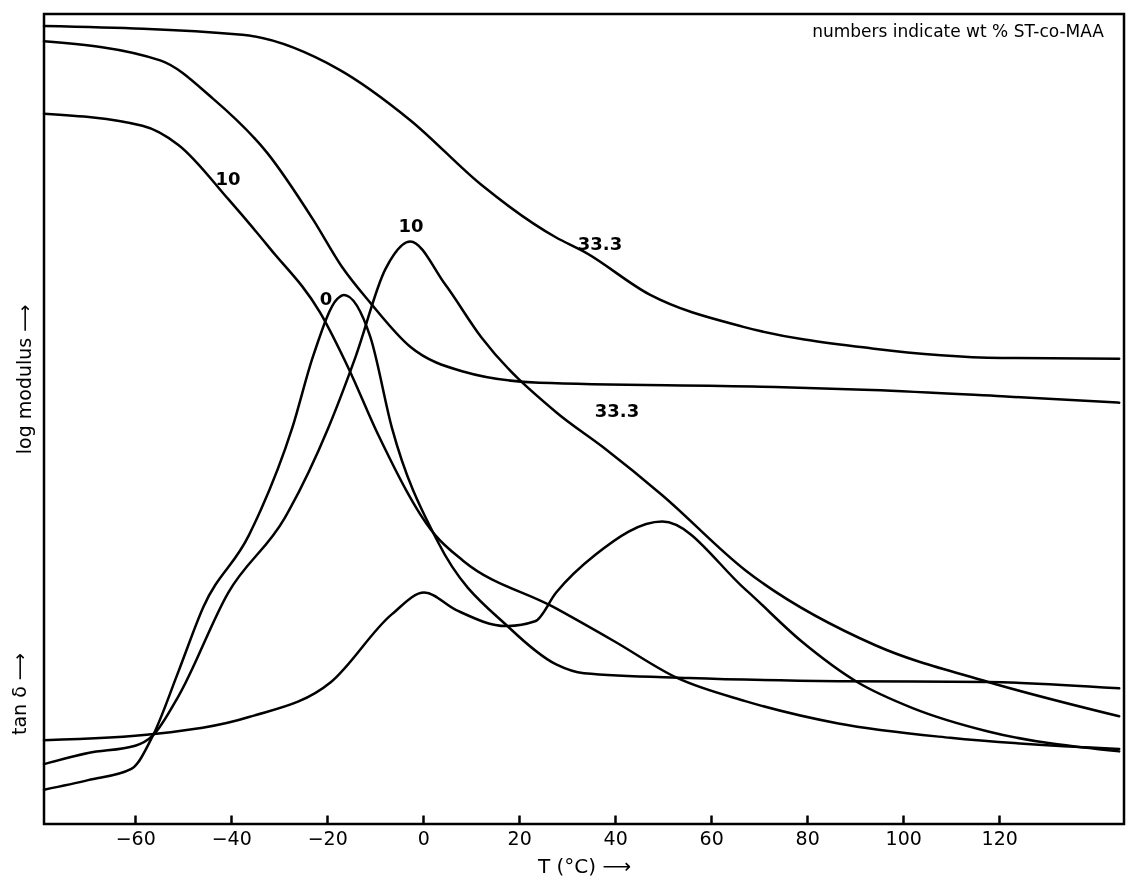 The height and width of the screenshot is (886, 1126). What do you see at coordinates (135, 837) in the screenshot?
I see `x-tick-label: −60` at bounding box center [135, 837].